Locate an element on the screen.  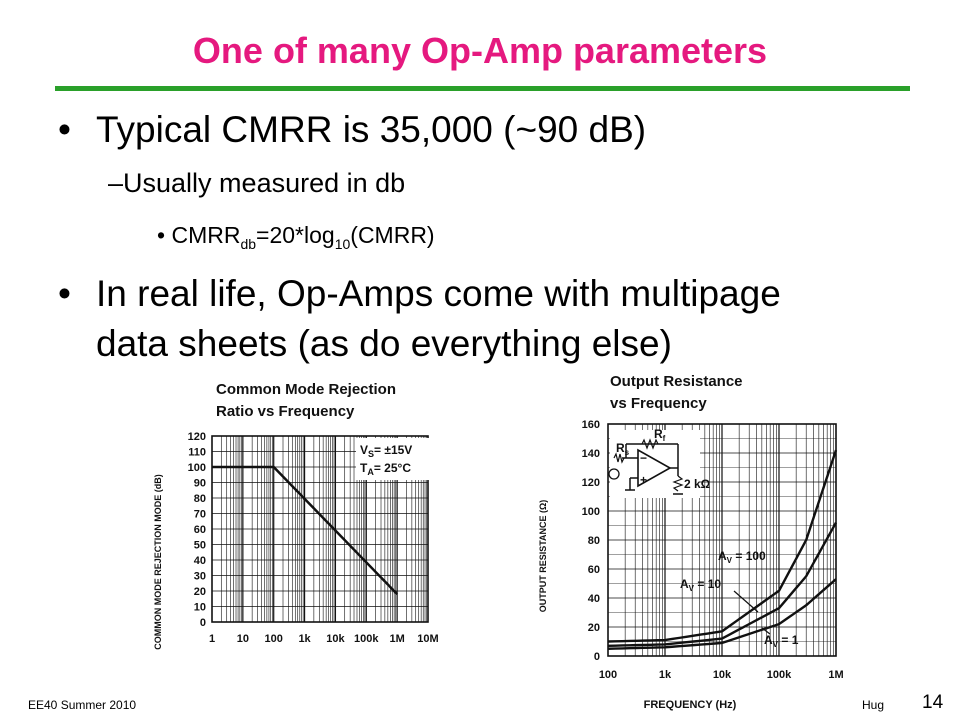
cmrr-y-ticks: 0 10 20 30 40 50 60 70 80 90 100 110 120 is located at coordinates (197, 530).